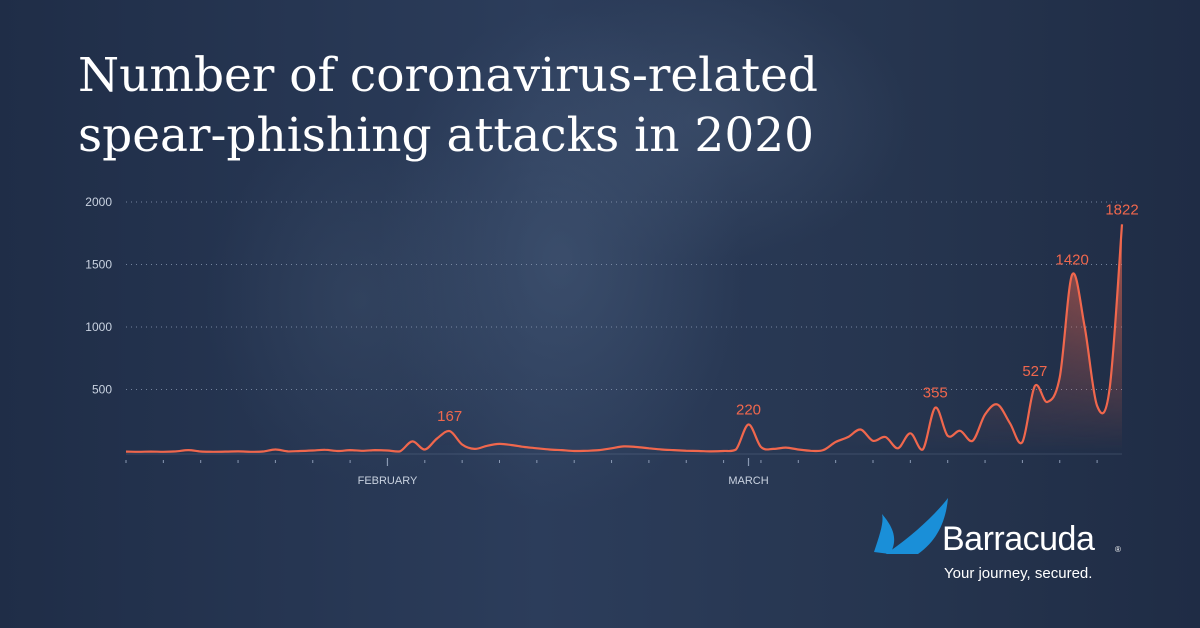 This screenshot has width=1200, height=628. Describe the element at coordinates (449, 416) in the screenshot. I see `data-label-167: 167` at that location.